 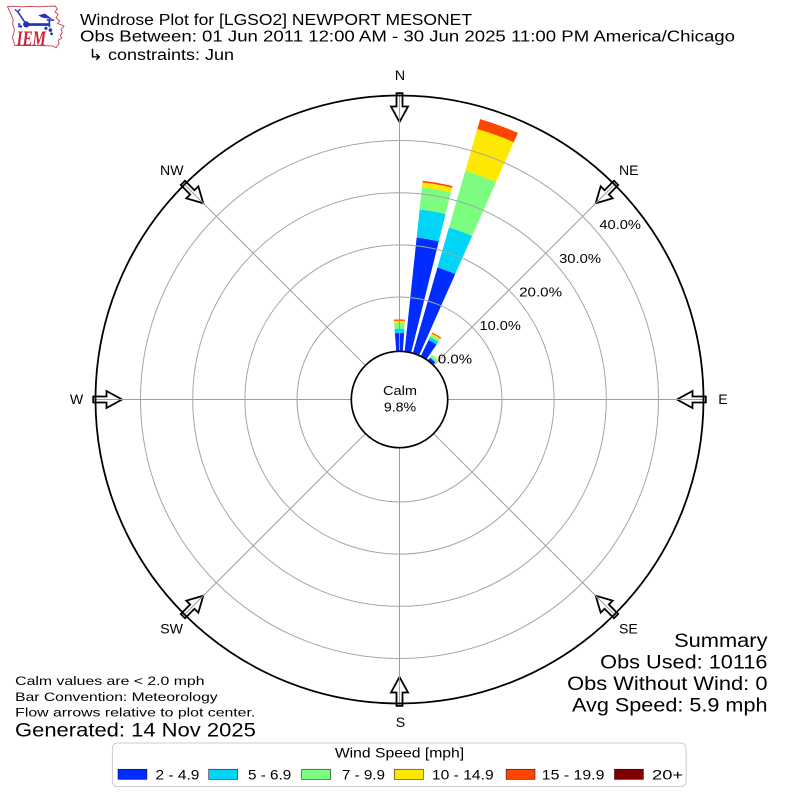 I want to click on svg-text: 40.0%, so click(x=620, y=224).